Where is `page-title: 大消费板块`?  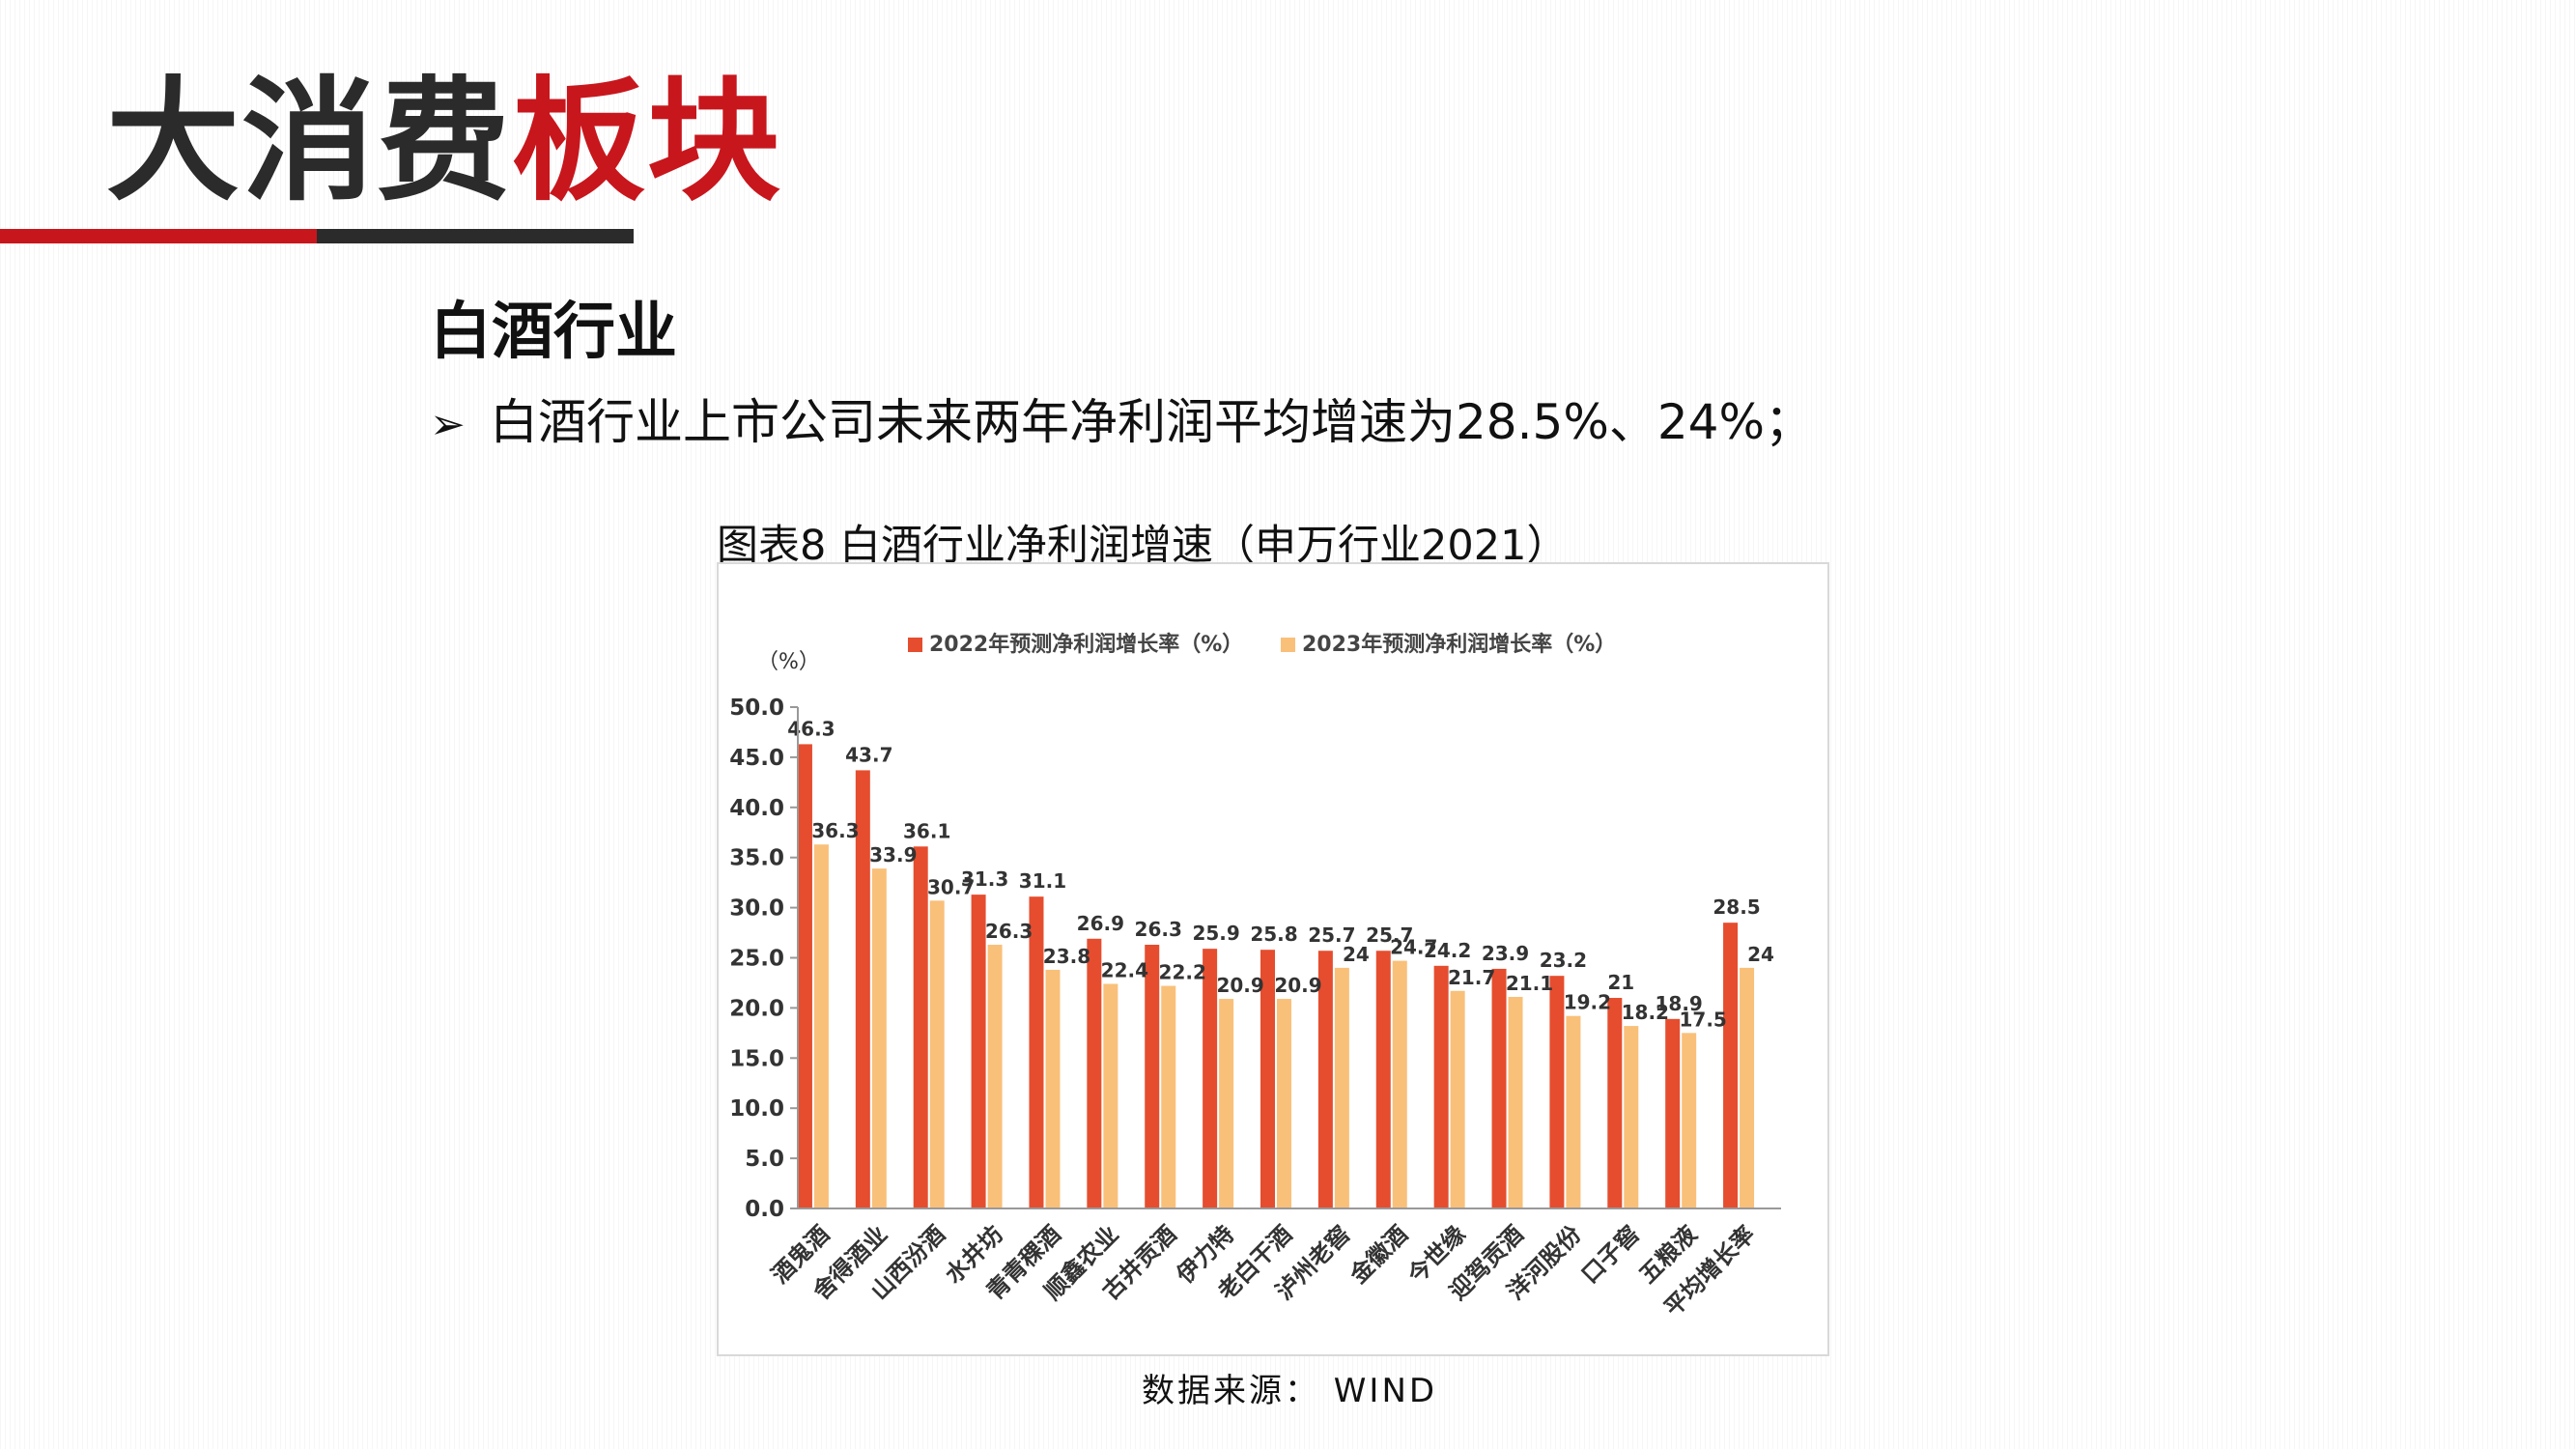 page-title: 大消费板块 is located at coordinates (444, 142).